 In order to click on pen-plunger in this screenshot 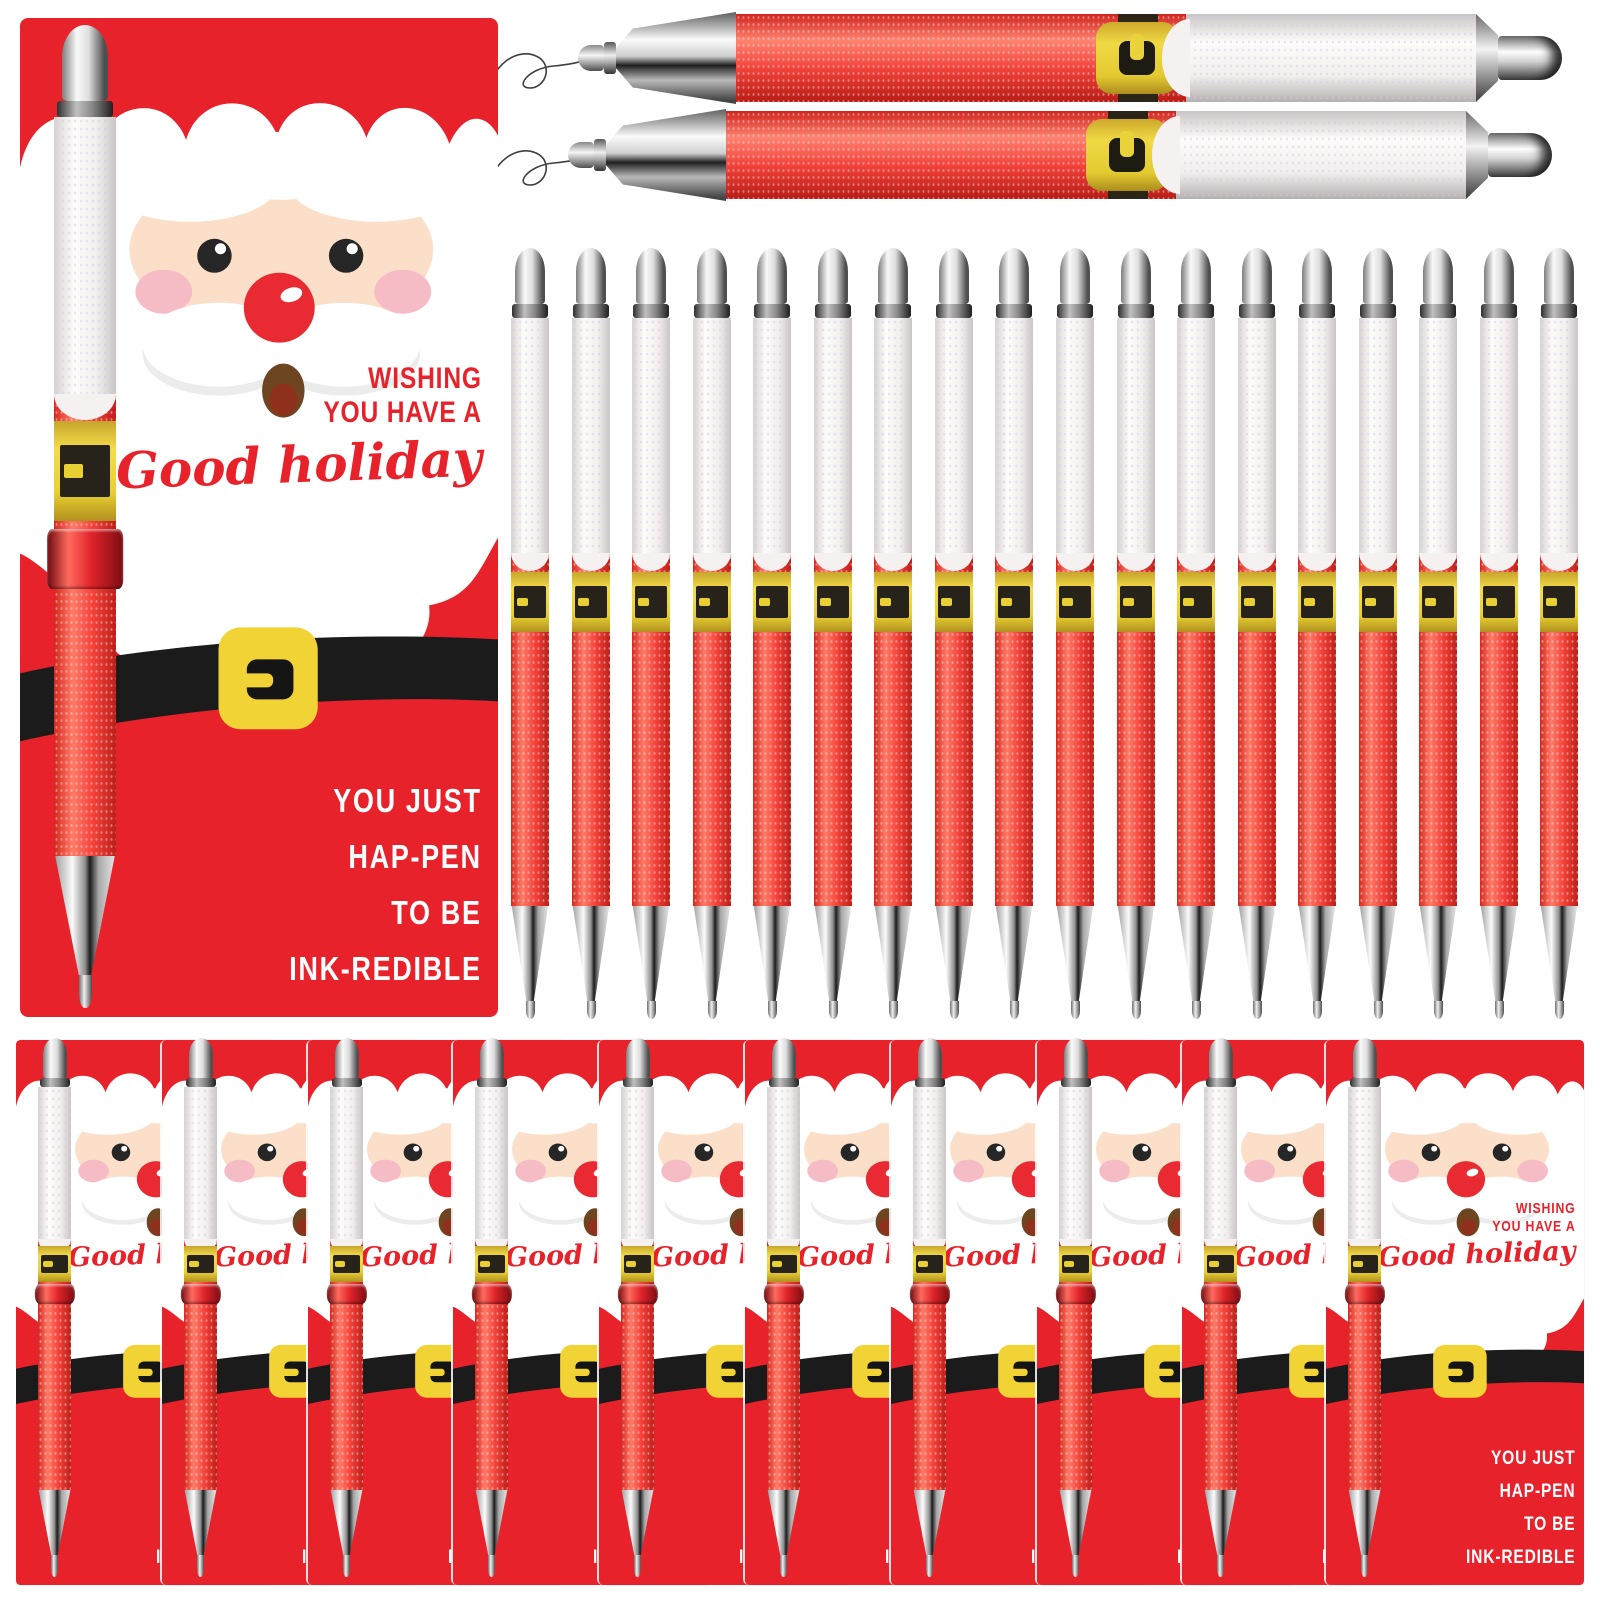, I will do `click(1530, 58)`.